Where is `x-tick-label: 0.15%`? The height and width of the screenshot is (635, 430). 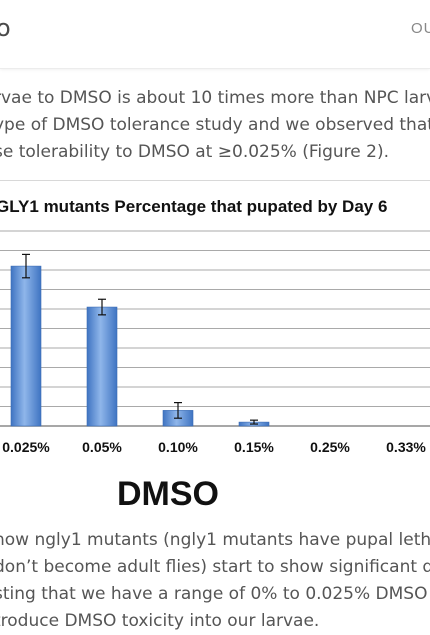
x-tick-label: 0.15% is located at coordinates (254, 447).